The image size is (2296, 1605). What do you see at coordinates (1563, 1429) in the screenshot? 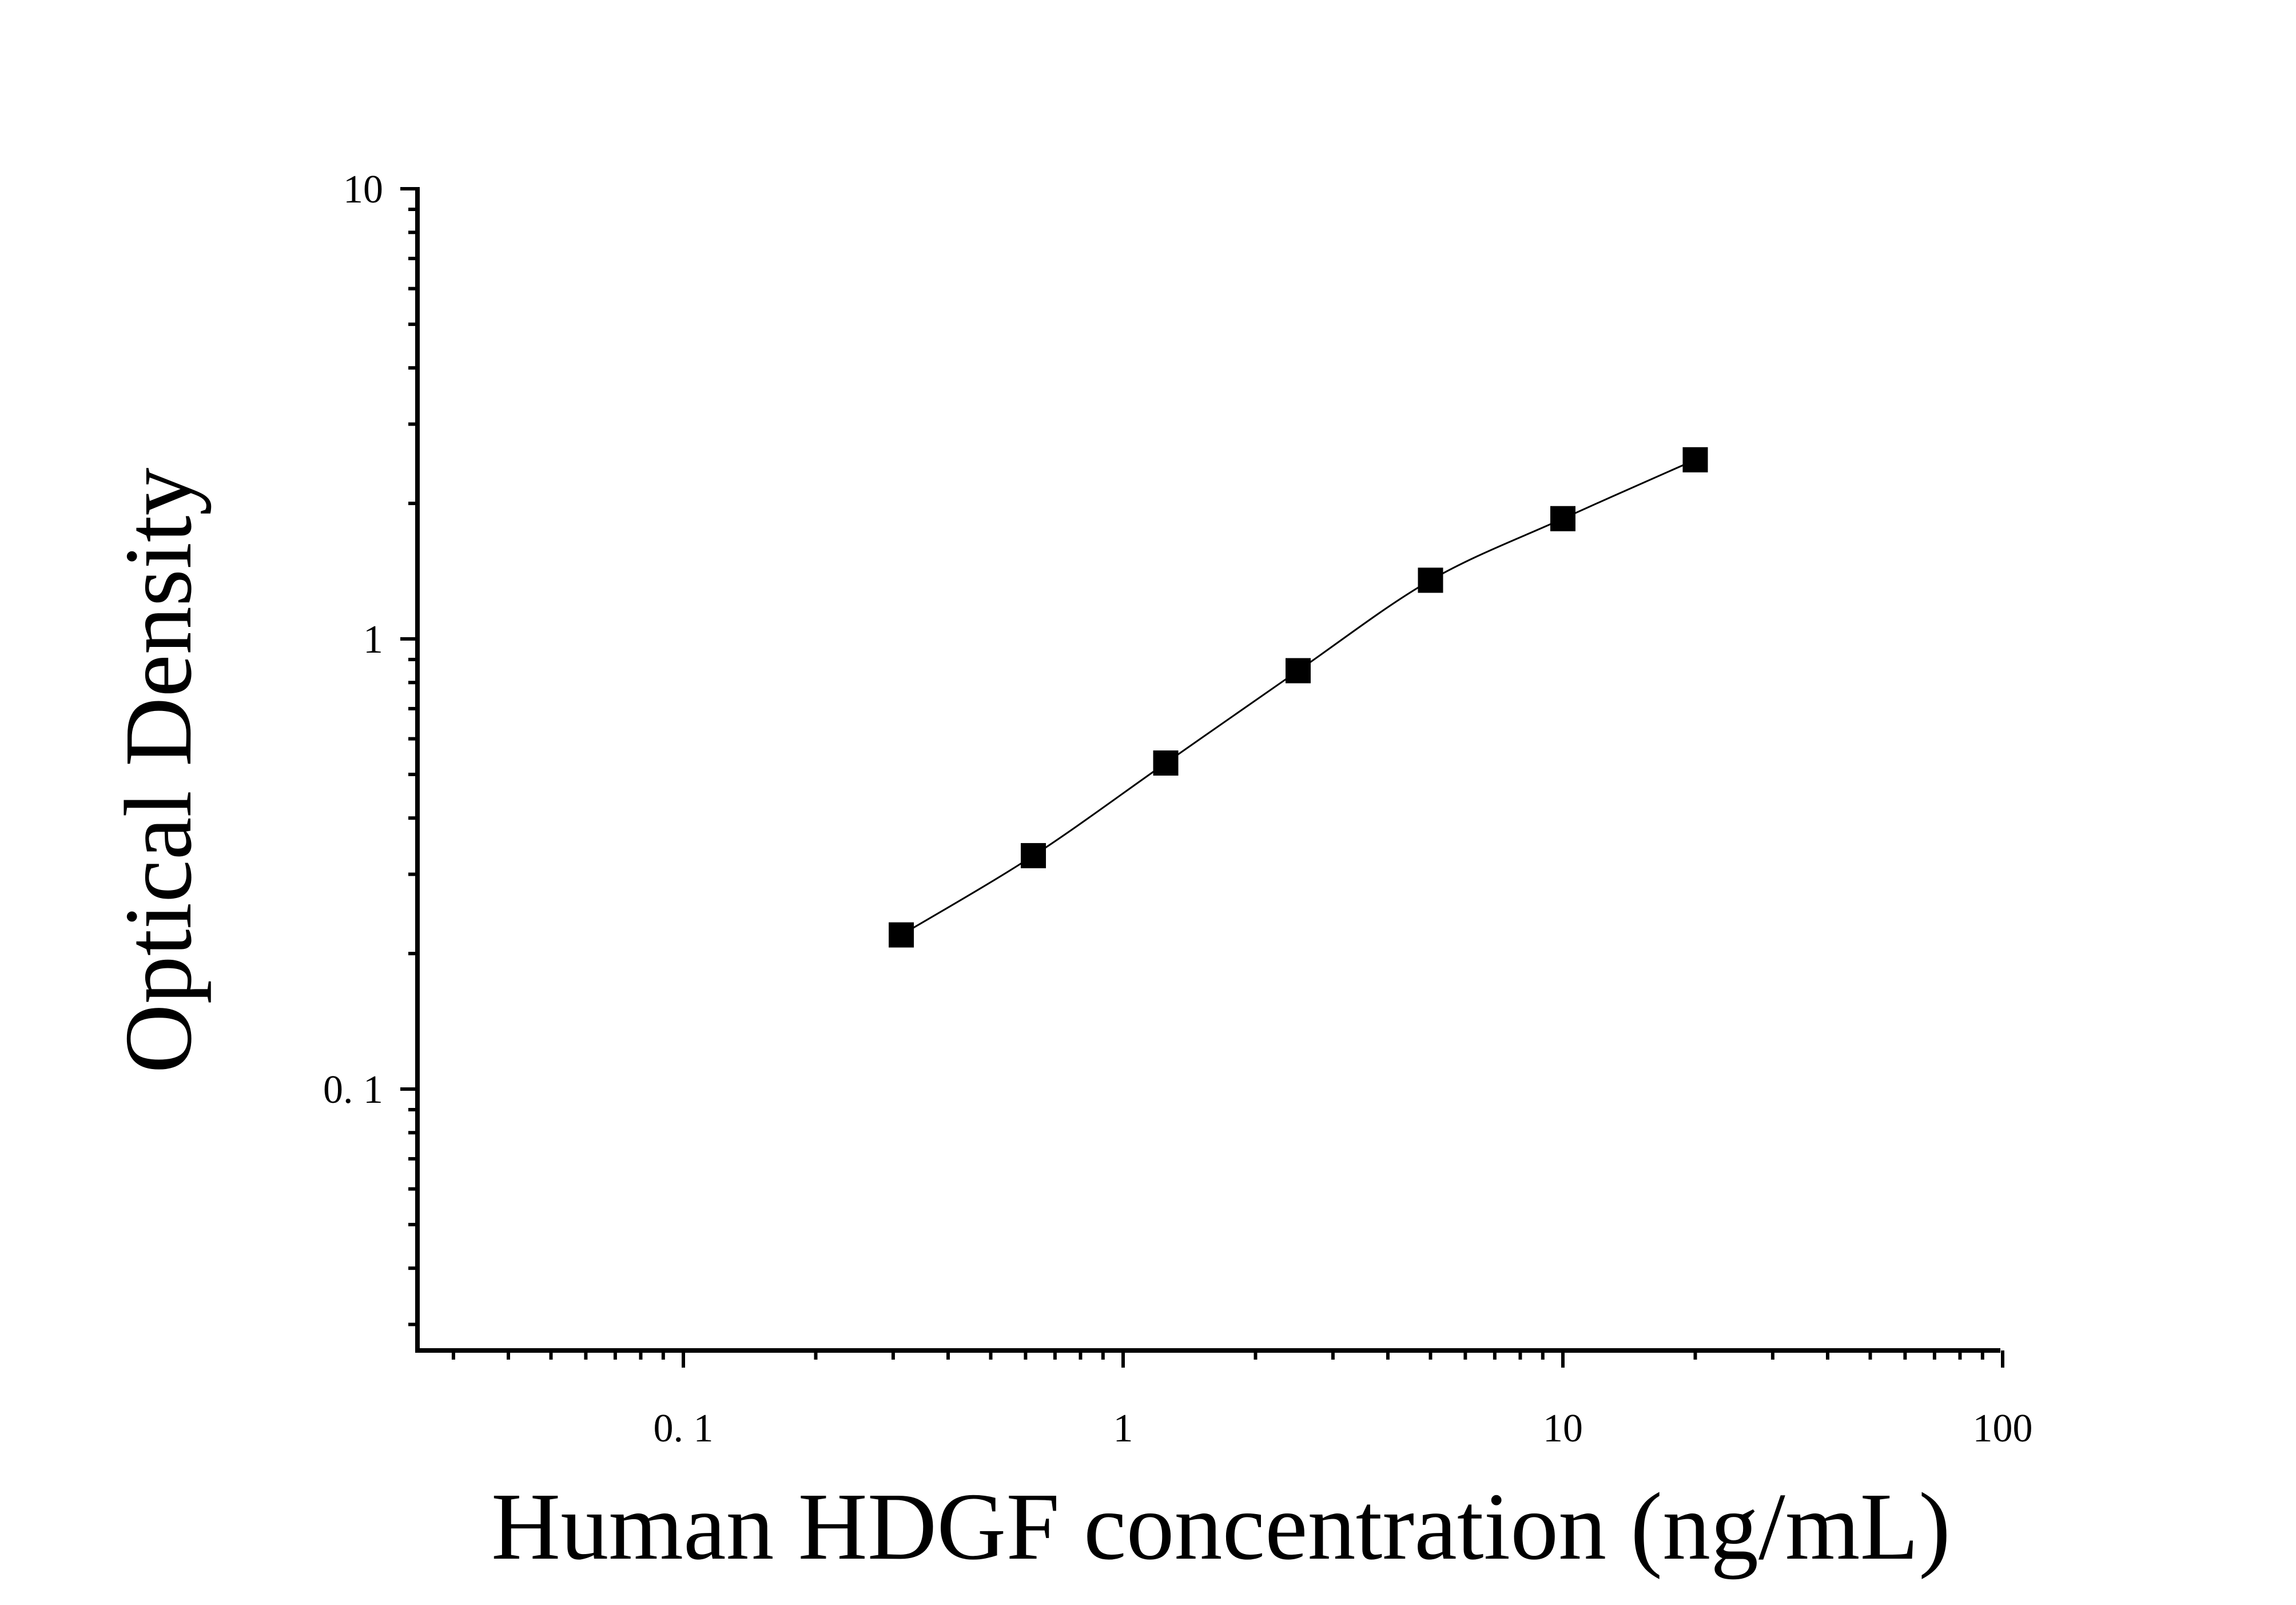
I see `x-tick-label: 10` at bounding box center [1563, 1429].